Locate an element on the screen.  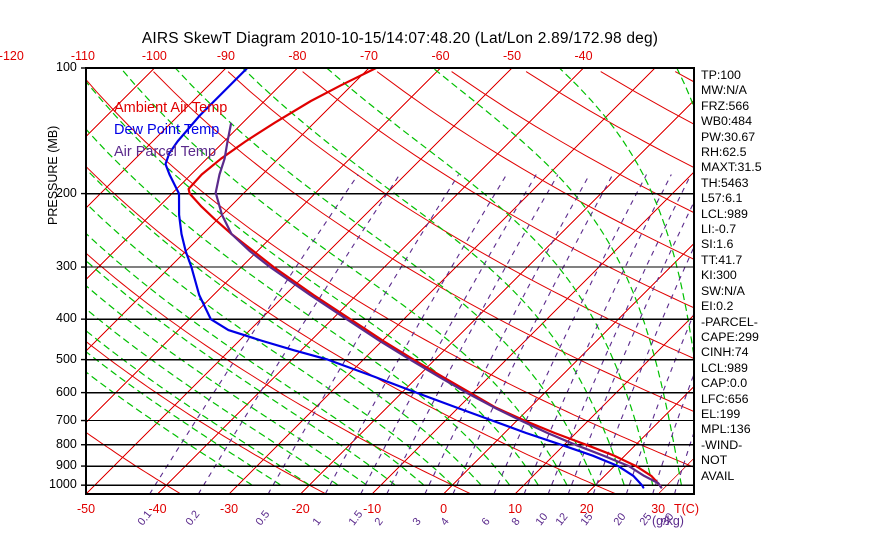
pressure-tick-label-800: 800 is located at coordinates (66, 443).